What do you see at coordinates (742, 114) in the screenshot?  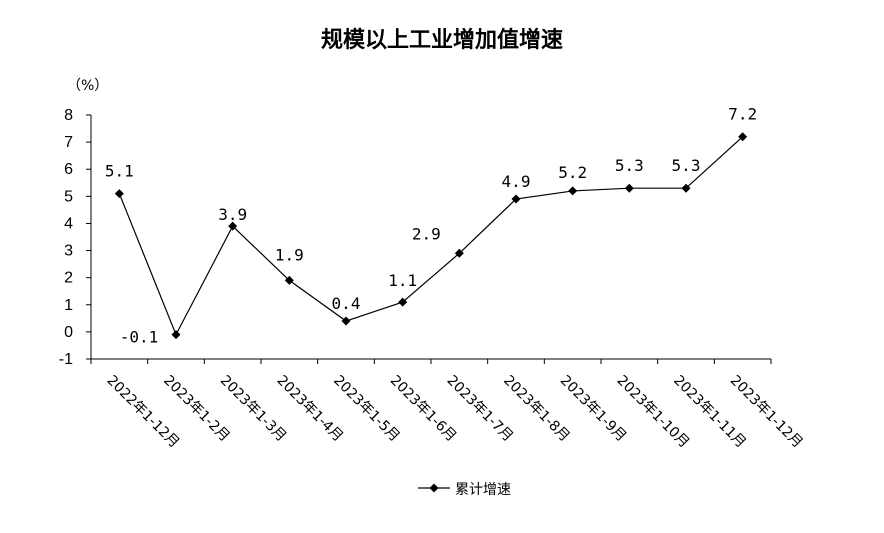 I see `data-label: 7.2` at bounding box center [742, 114].